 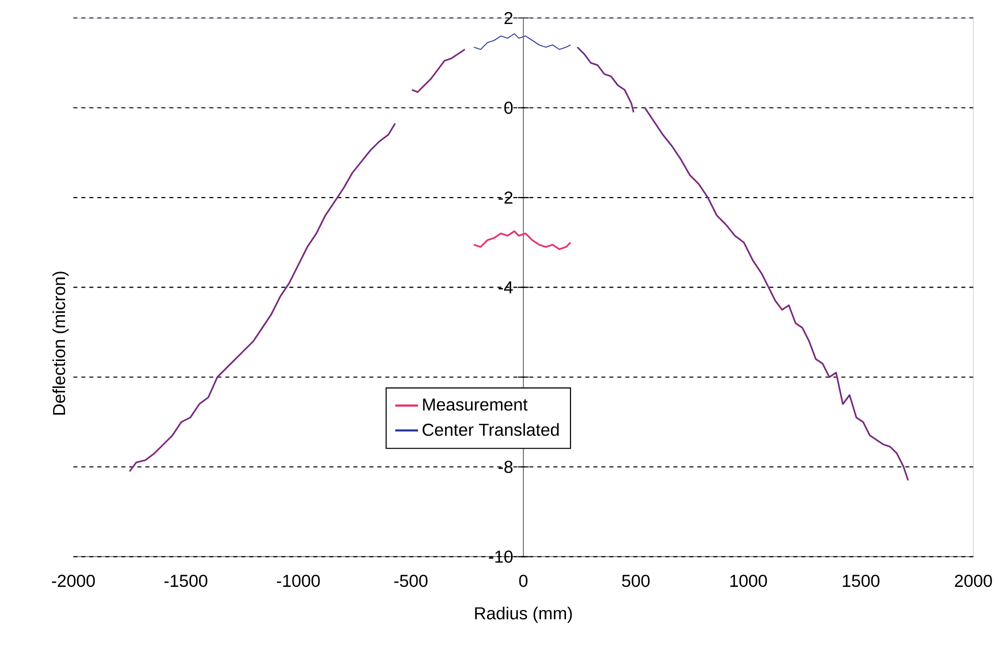 What do you see at coordinates (73, 580) in the screenshot?
I see `x-tick-label: -2000` at bounding box center [73, 580].